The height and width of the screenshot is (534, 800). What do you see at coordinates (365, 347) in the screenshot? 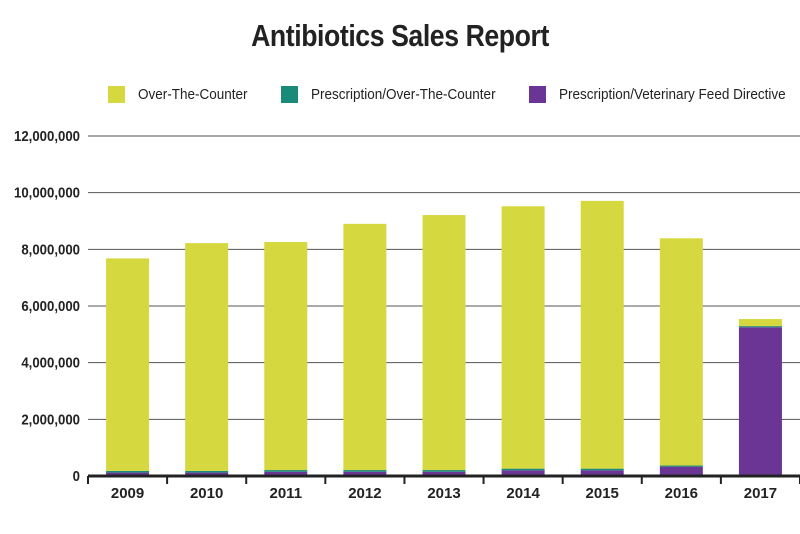
I see `bar-2012-over-the-counter` at bounding box center [365, 347].